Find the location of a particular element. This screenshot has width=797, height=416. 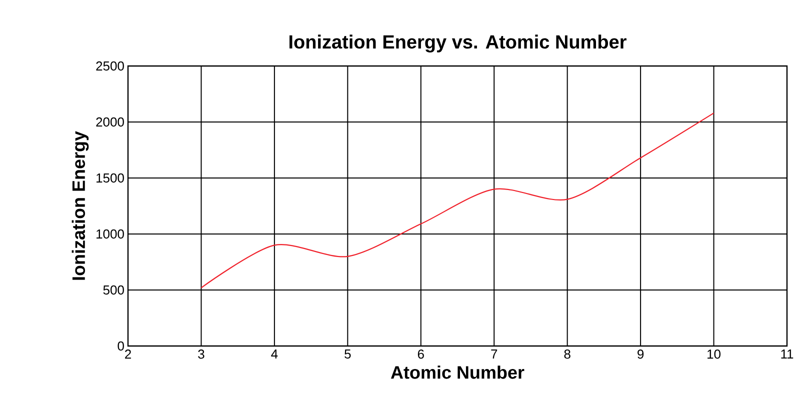

x-tick-label: 11 is located at coordinates (787, 354).